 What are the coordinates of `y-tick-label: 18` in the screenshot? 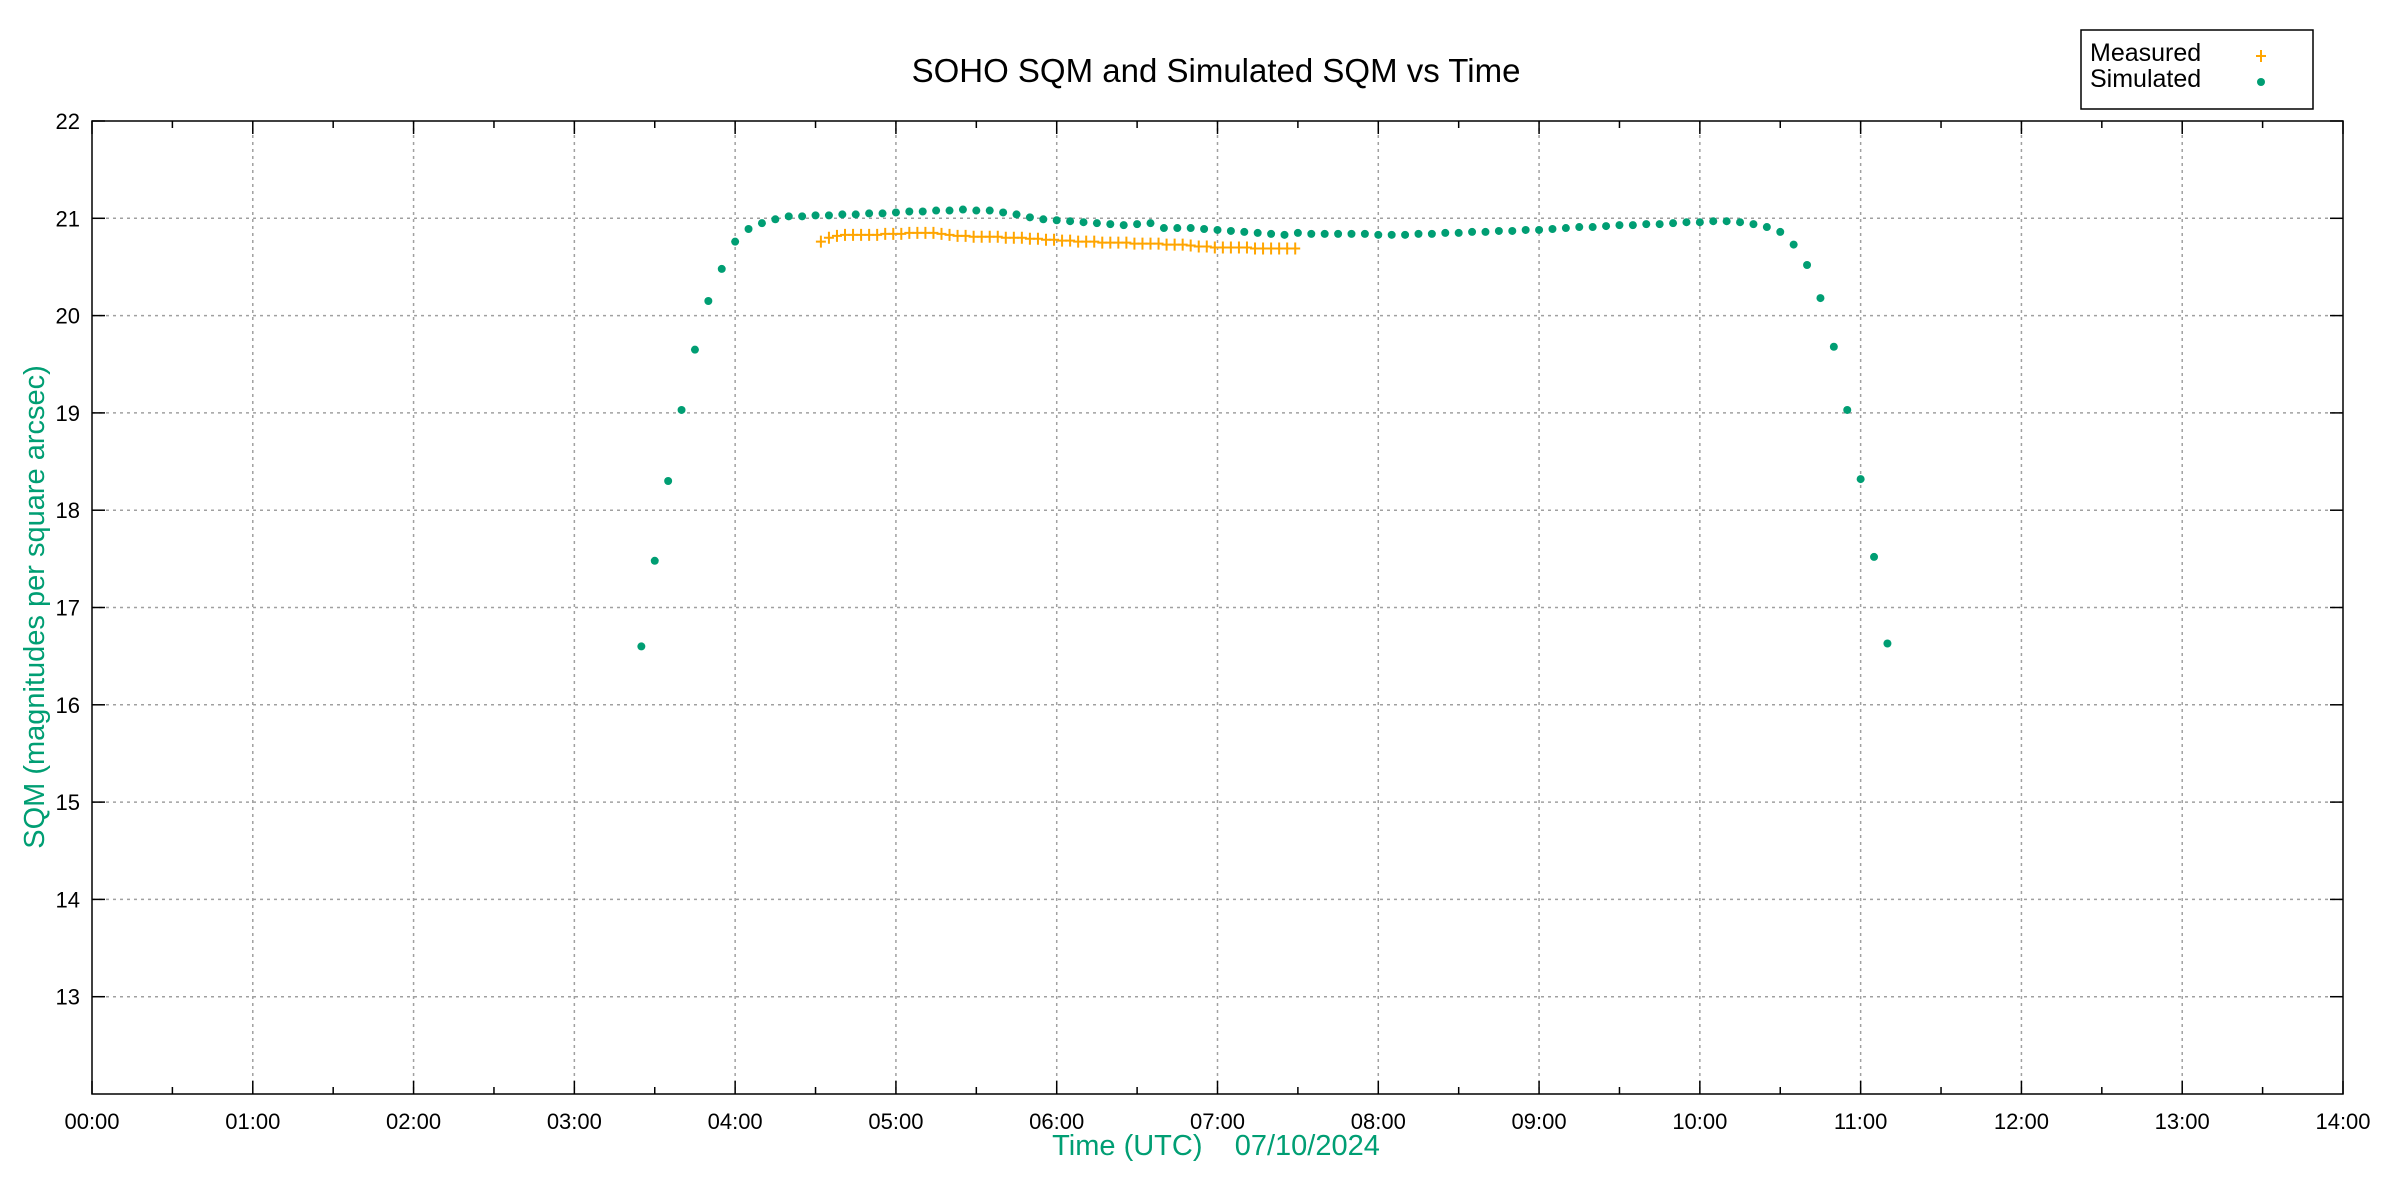 It's located at (68, 510).